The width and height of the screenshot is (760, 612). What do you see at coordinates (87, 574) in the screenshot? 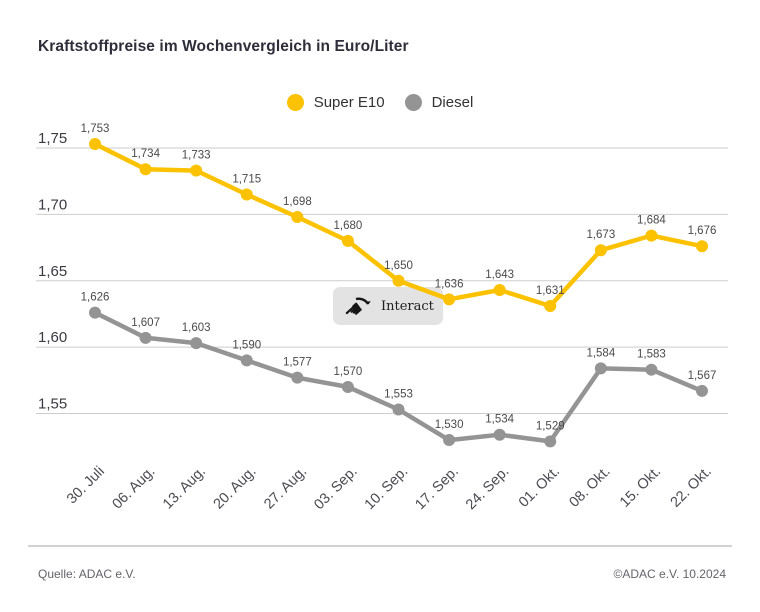
I see `source-note: Quelle: ADAC e.V.` at bounding box center [87, 574].